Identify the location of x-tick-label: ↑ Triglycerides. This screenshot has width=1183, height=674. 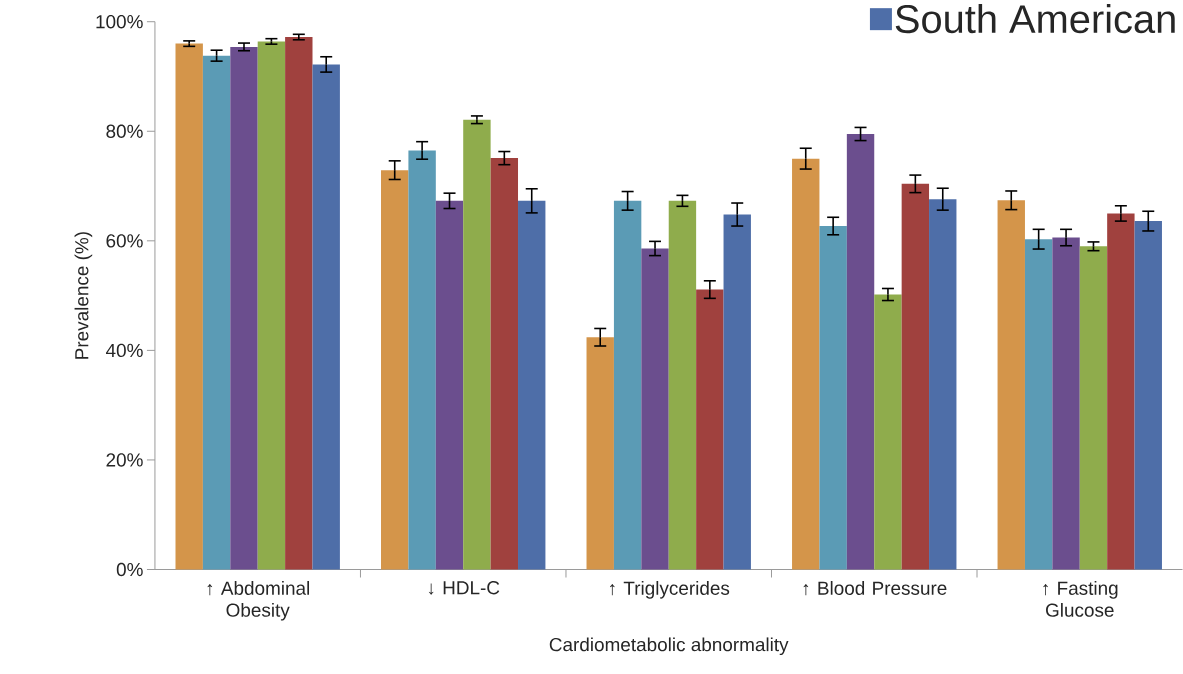
(670, 589).